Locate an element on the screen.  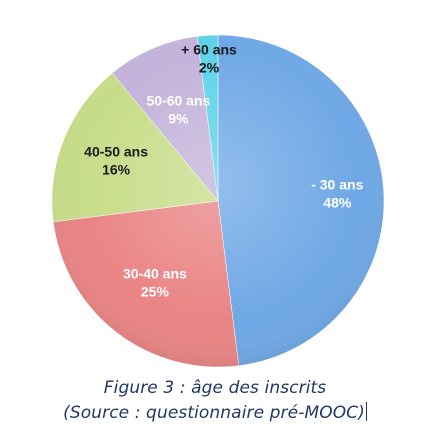
slice-category-0: - 30 ans is located at coordinates (337, 185).